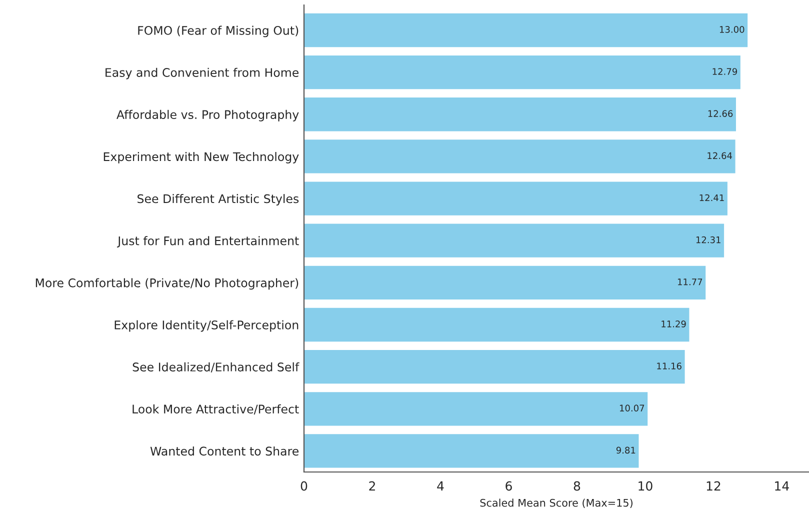  Describe the element at coordinates (690, 282) in the screenshot. I see `data-label: 11.77` at that location.